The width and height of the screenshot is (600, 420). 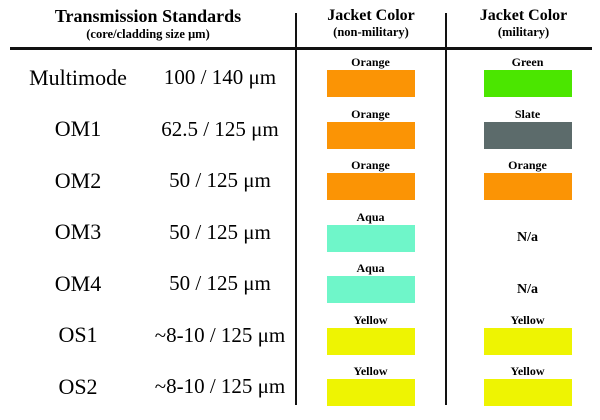 What do you see at coordinates (78, 180) in the screenshot?
I see `standard-name: OM2` at bounding box center [78, 180].